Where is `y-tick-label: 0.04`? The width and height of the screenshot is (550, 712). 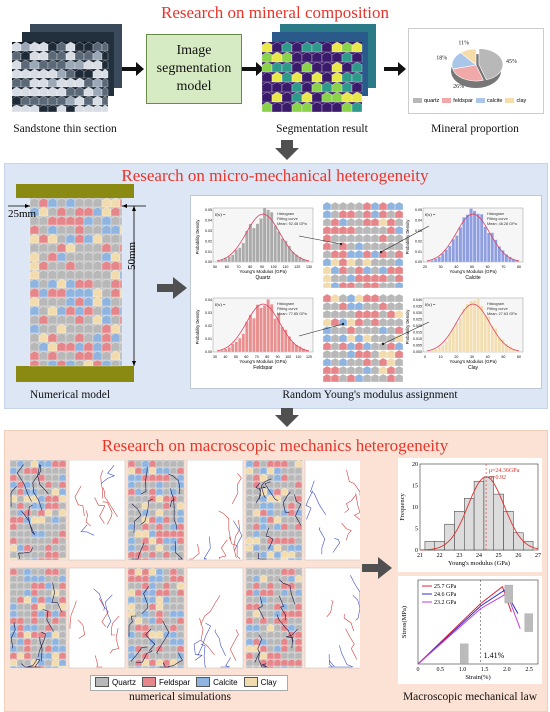
y-tick-label: 0.04 is located at coordinates (208, 221).